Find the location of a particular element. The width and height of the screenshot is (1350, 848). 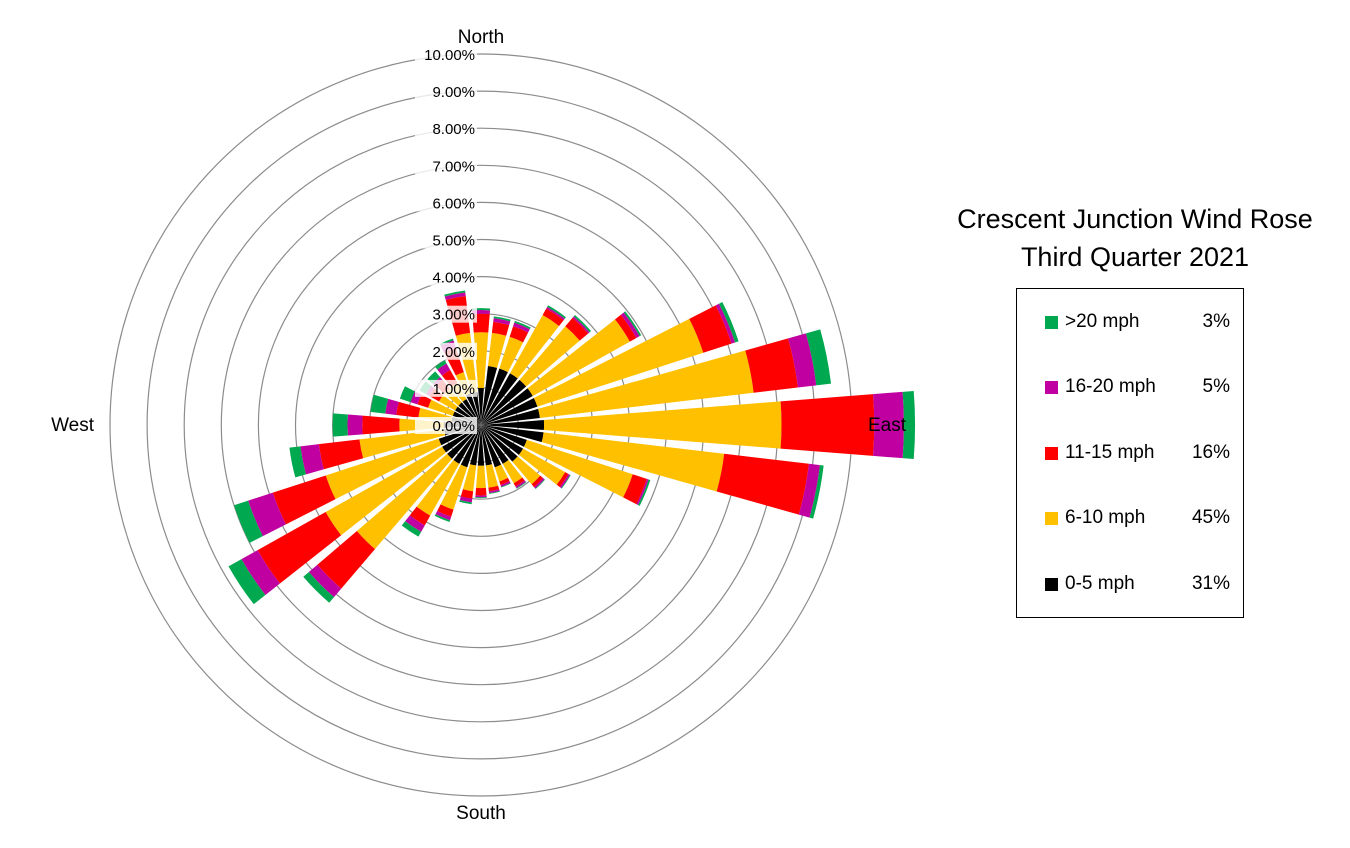

petal-segment-EbN-6-10-mph is located at coordinates (646, 384).